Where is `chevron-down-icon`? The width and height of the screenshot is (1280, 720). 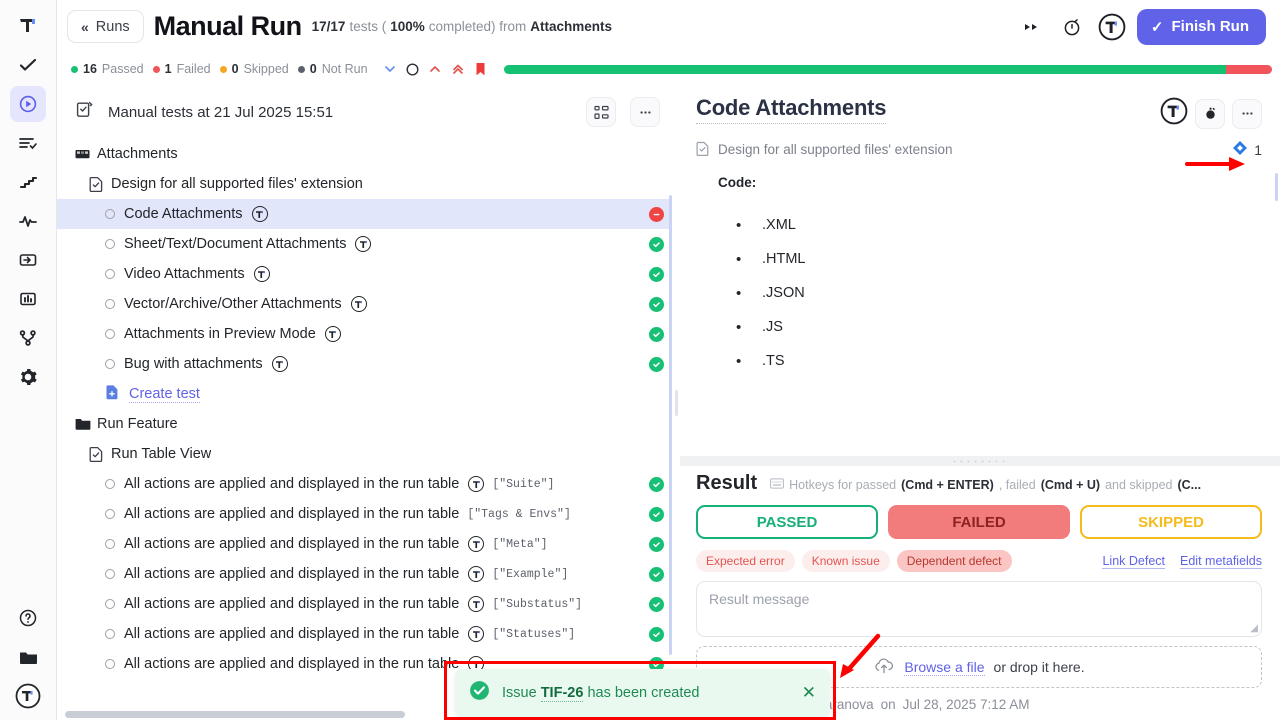 chevron-down-icon is located at coordinates (390, 69).